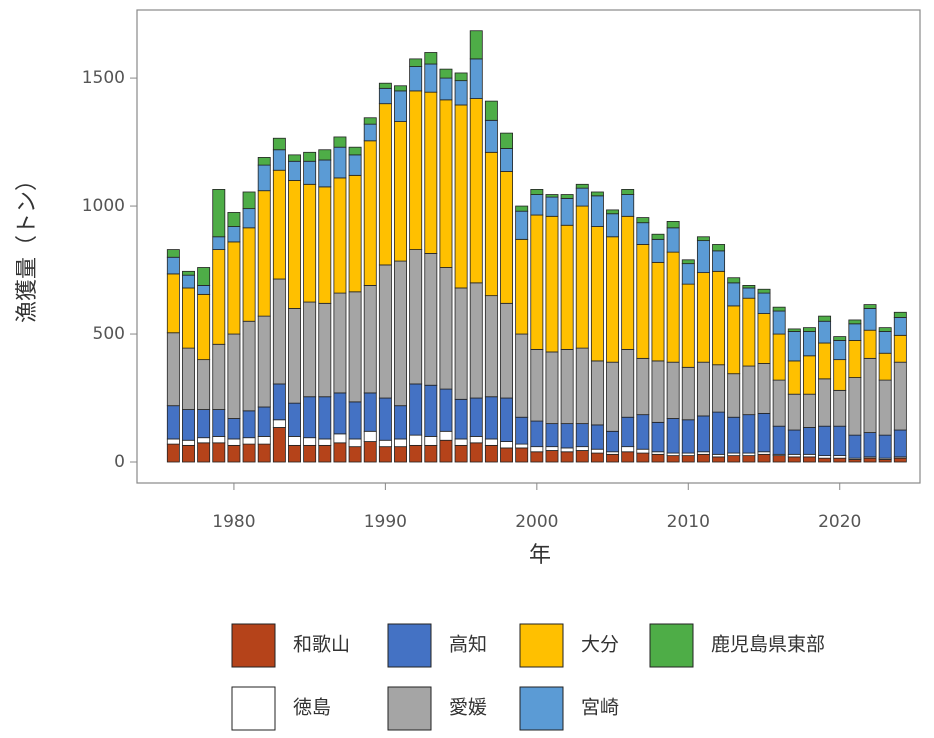 This screenshot has height=738, width=934. What do you see at coordinates (600, 645) in the screenshot?
I see `legend-label: 大分` at bounding box center [600, 645].